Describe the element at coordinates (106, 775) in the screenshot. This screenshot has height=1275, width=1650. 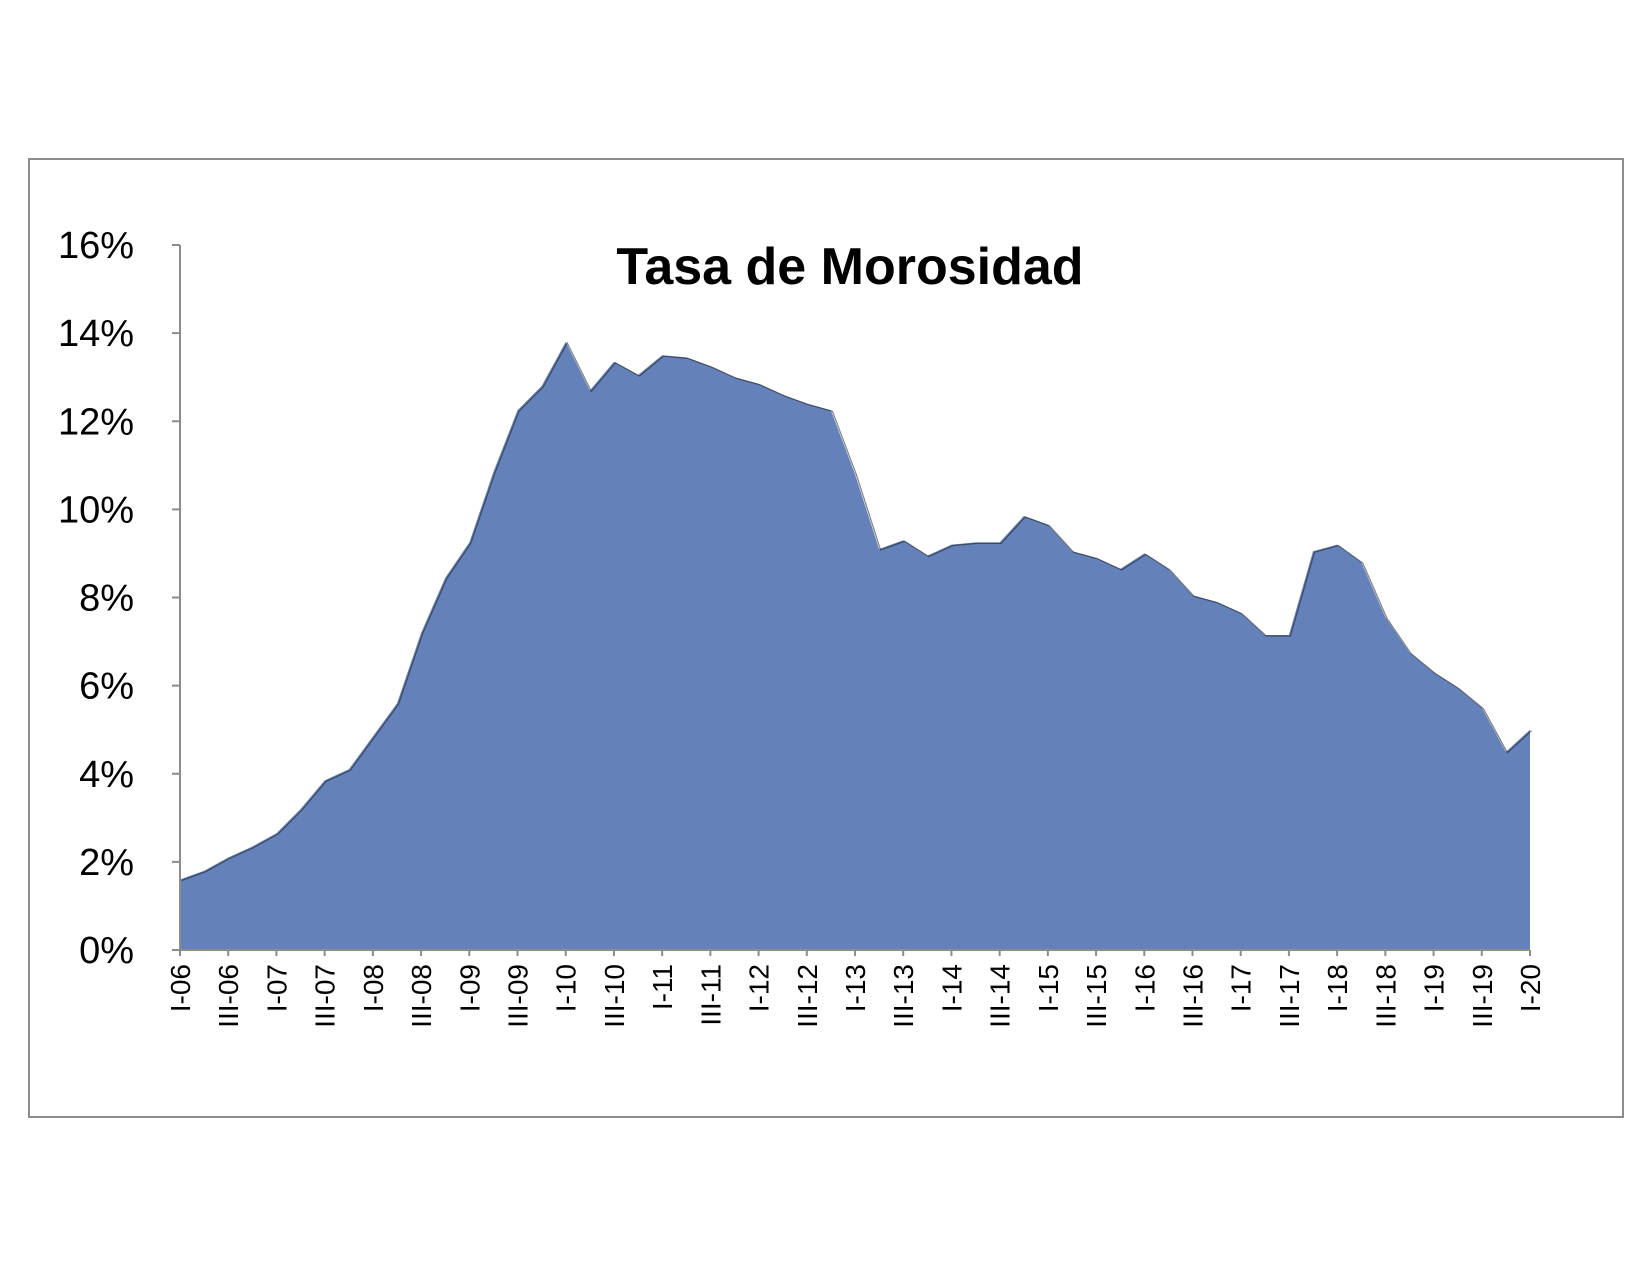
I see `y-tick-label: 4%` at that location.